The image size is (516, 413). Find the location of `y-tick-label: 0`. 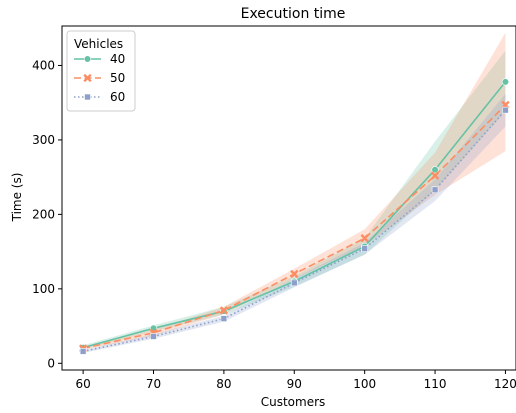

y-tick-label: 0 is located at coordinates (51, 363).